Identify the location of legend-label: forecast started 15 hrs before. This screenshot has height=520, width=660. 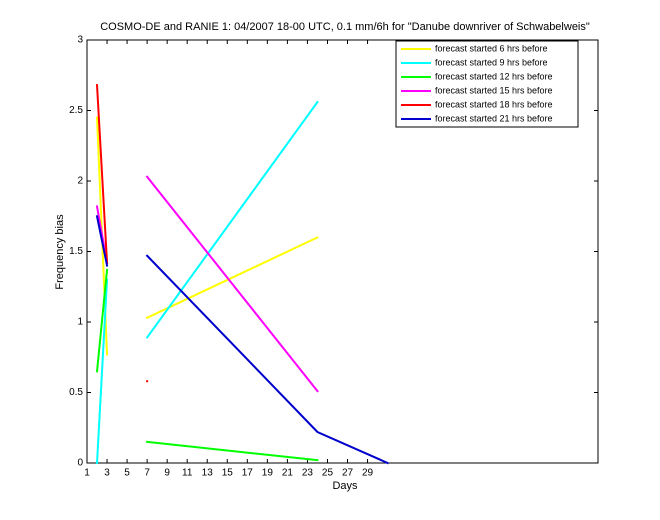
(494, 90).